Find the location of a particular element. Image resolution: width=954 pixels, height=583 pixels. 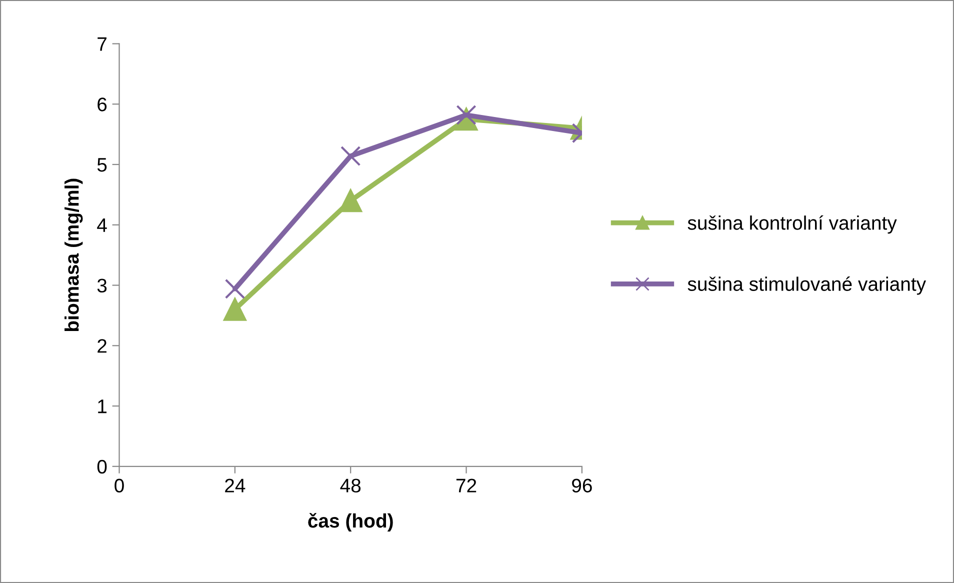

y-axis-title: biomasa (mg/ml) is located at coordinates (73, 255).